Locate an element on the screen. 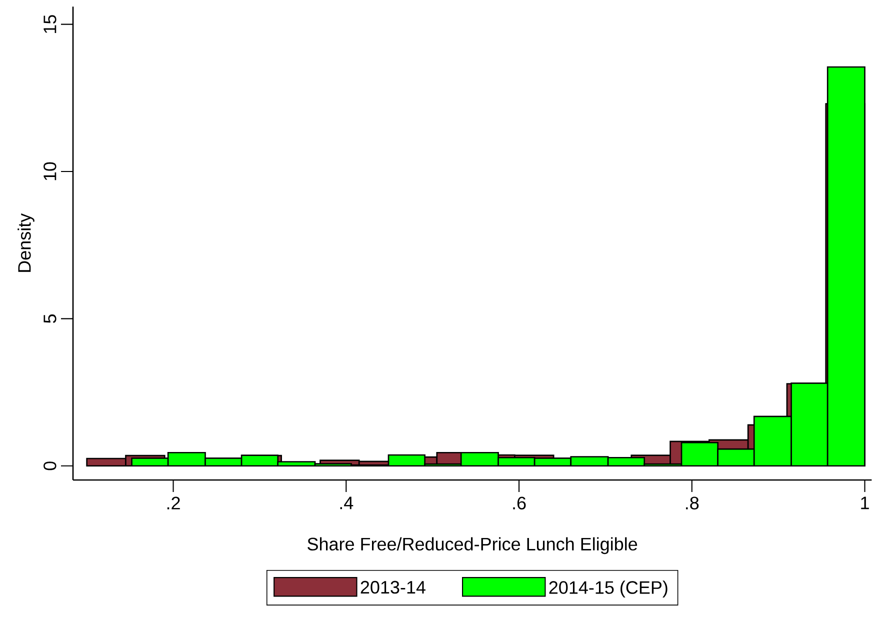 The height and width of the screenshot is (625, 875). y-tick-label: 0 is located at coordinates (50, 466).